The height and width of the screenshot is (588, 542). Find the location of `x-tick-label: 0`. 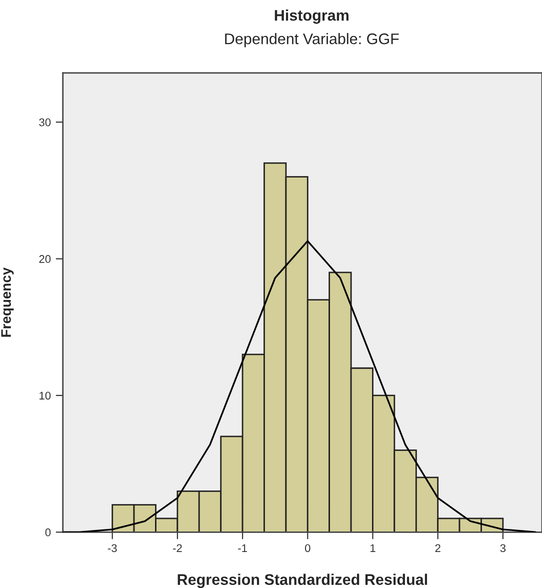

x-tick-label: 0 is located at coordinates (307, 548).